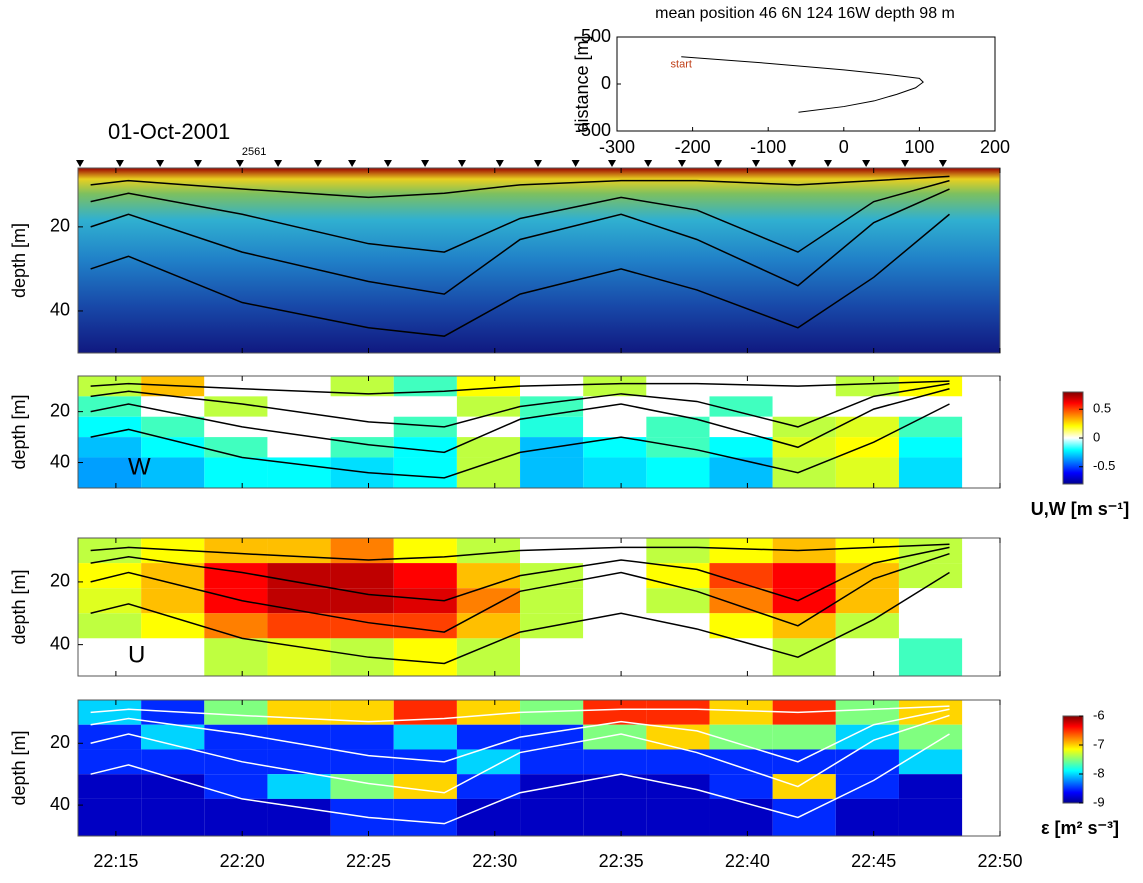 The width and height of the screenshot is (1143, 883). Describe the element at coordinates (60, 461) in the screenshot. I see `y-tick-label: 40` at that location.